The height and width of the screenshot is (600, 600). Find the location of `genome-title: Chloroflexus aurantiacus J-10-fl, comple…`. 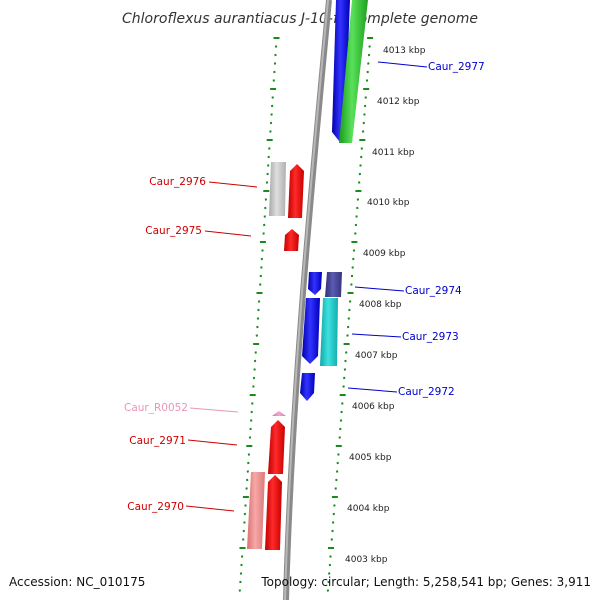

genome-title: Chloroflexus aurantiacus J-10-fl, comple… is located at coordinates (300, 19).